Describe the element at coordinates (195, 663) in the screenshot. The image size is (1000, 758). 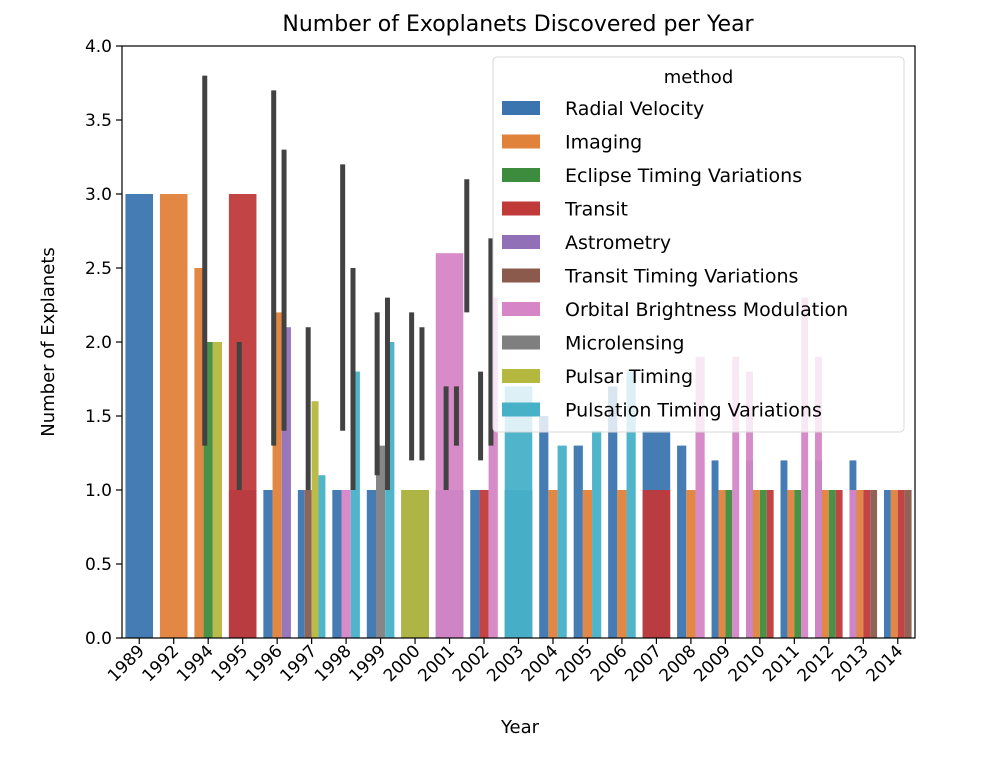
I see `x-tick-label: 1994` at that location.